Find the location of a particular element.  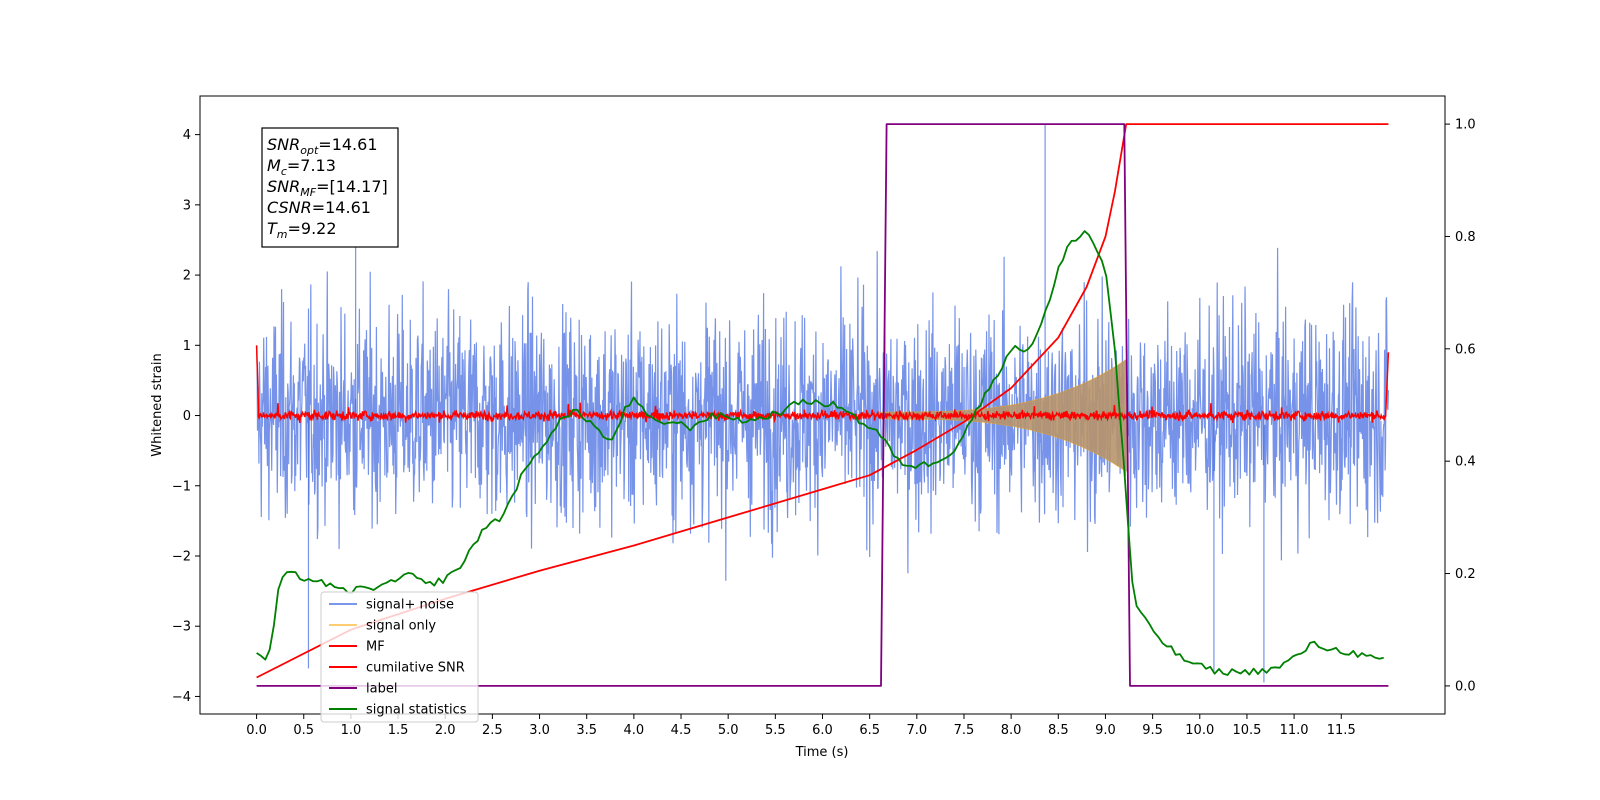

legend-label: cumilative SNR is located at coordinates (415, 668).